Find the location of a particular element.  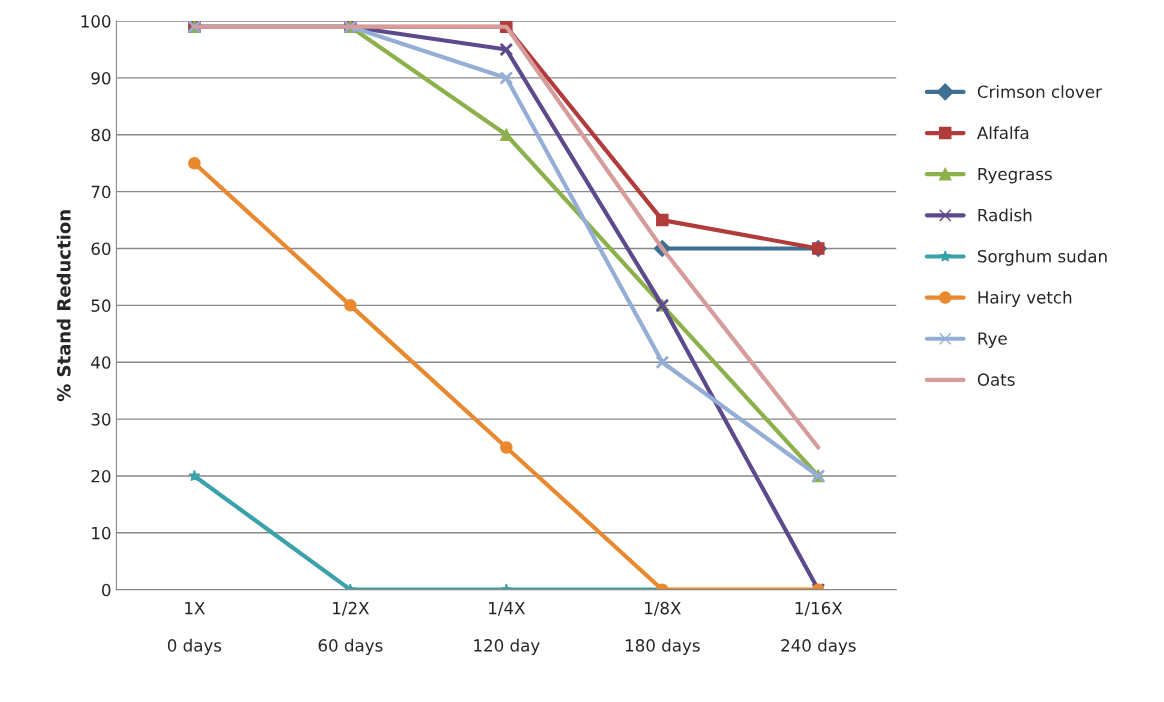

y-axis-title: % Stand Reduction is located at coordinates (63, 306).